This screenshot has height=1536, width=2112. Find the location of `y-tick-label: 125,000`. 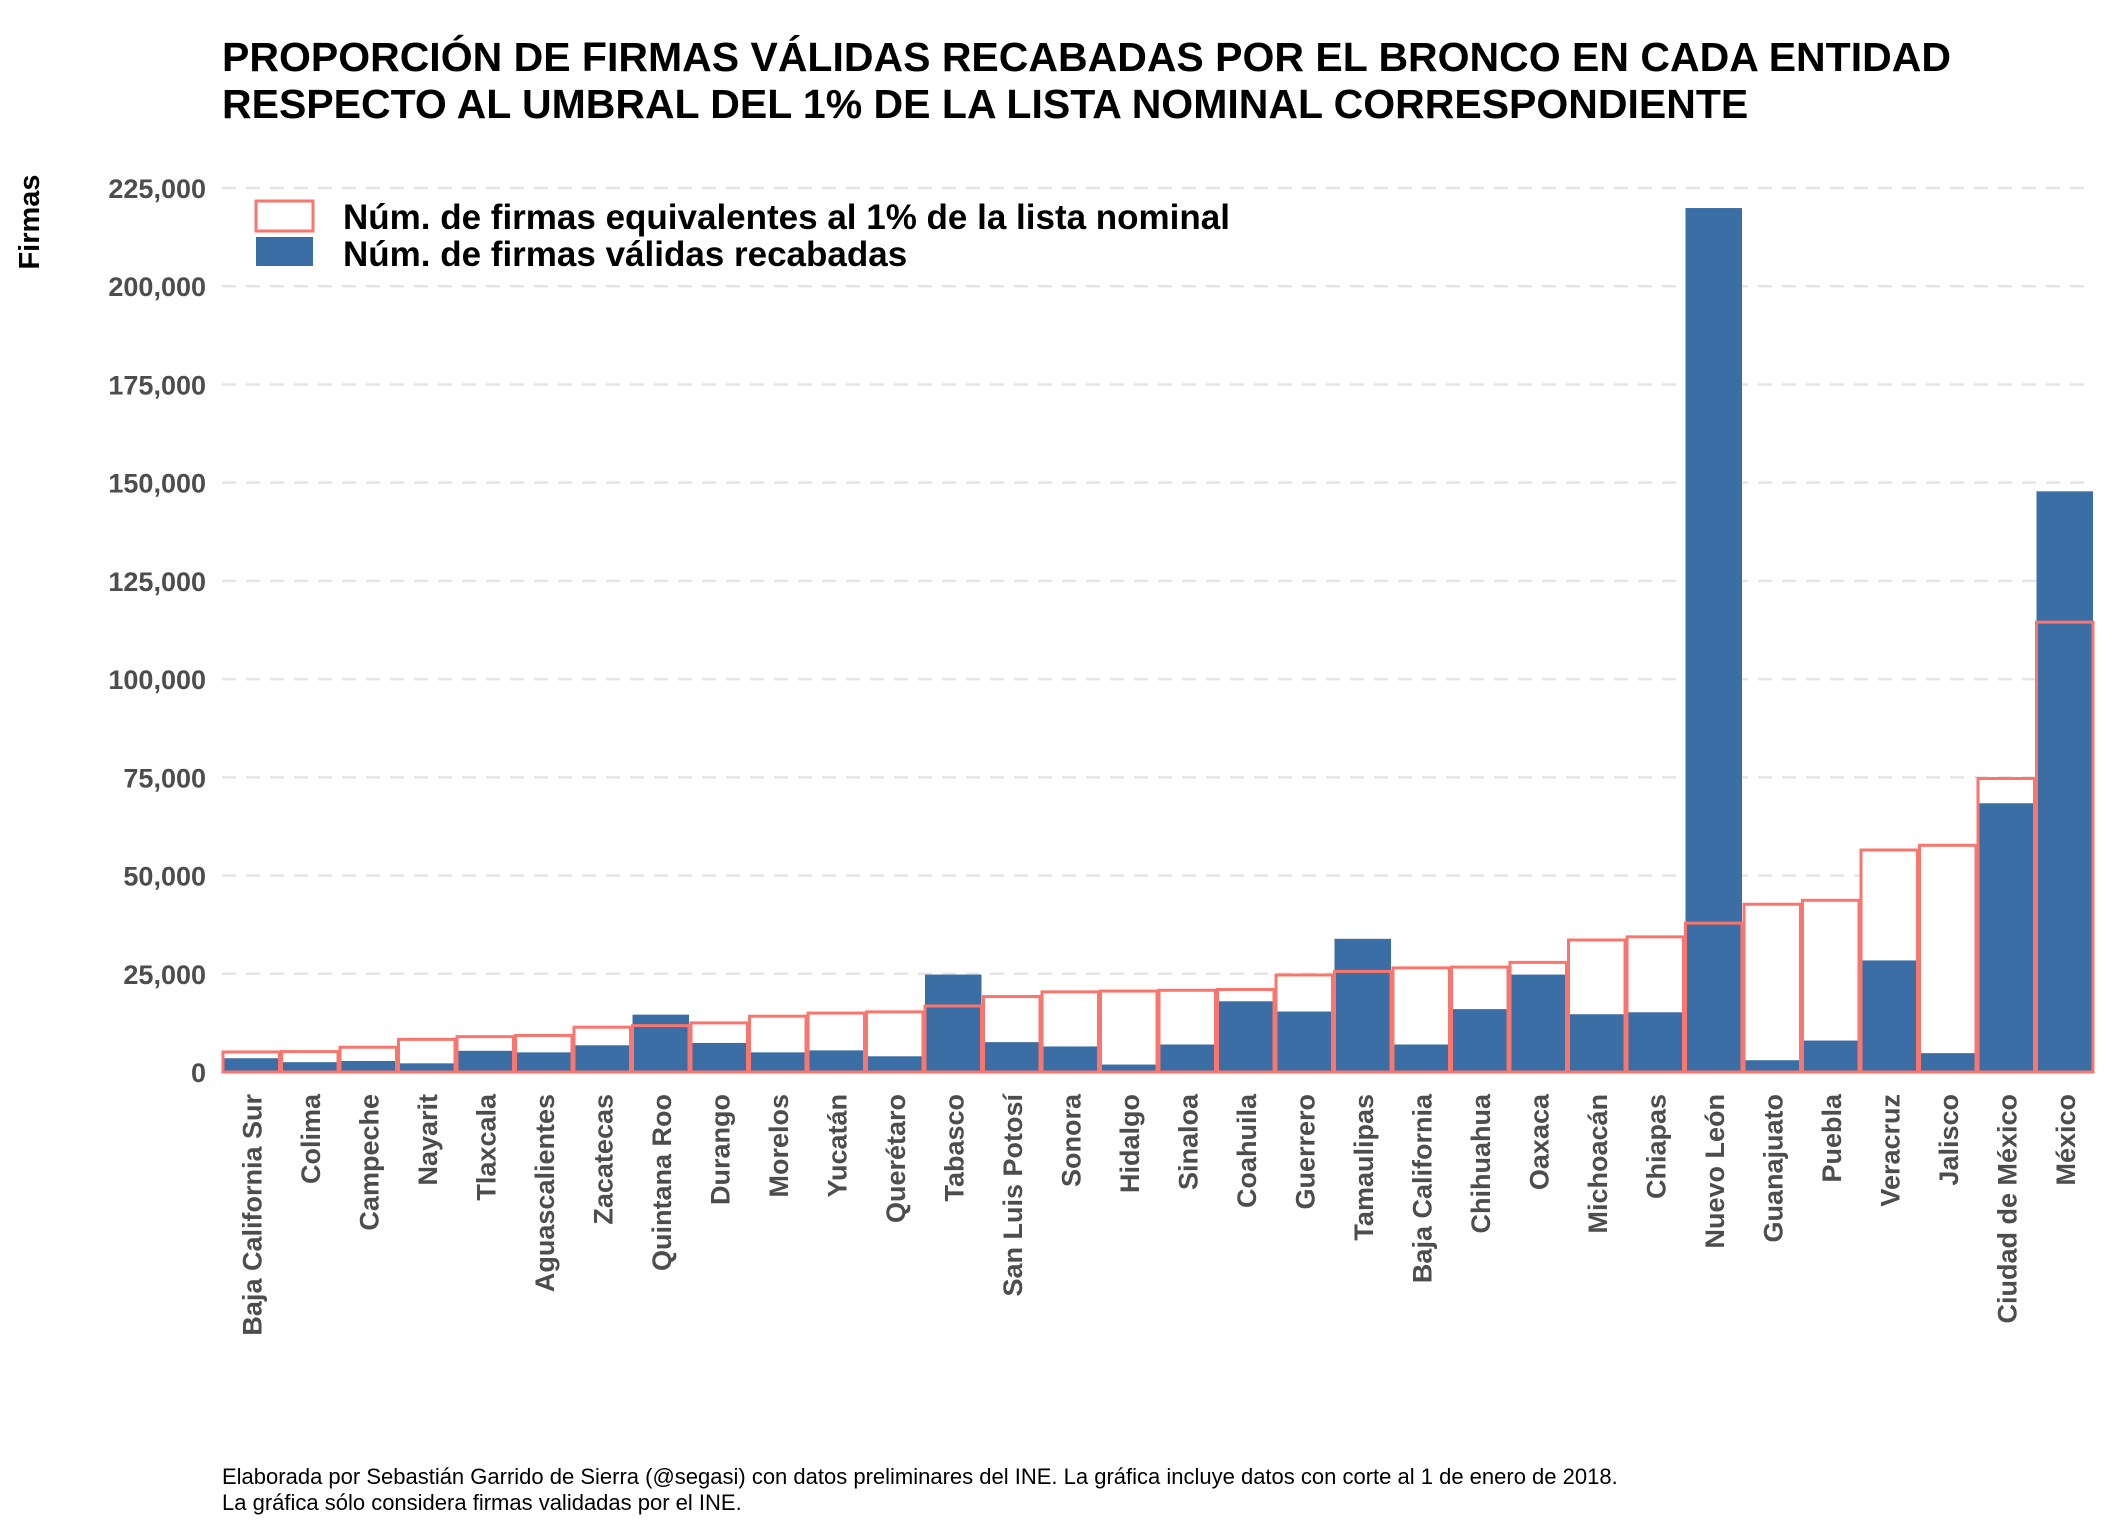

y-tick-label: 125,000 is located at coordinates (157, 582).